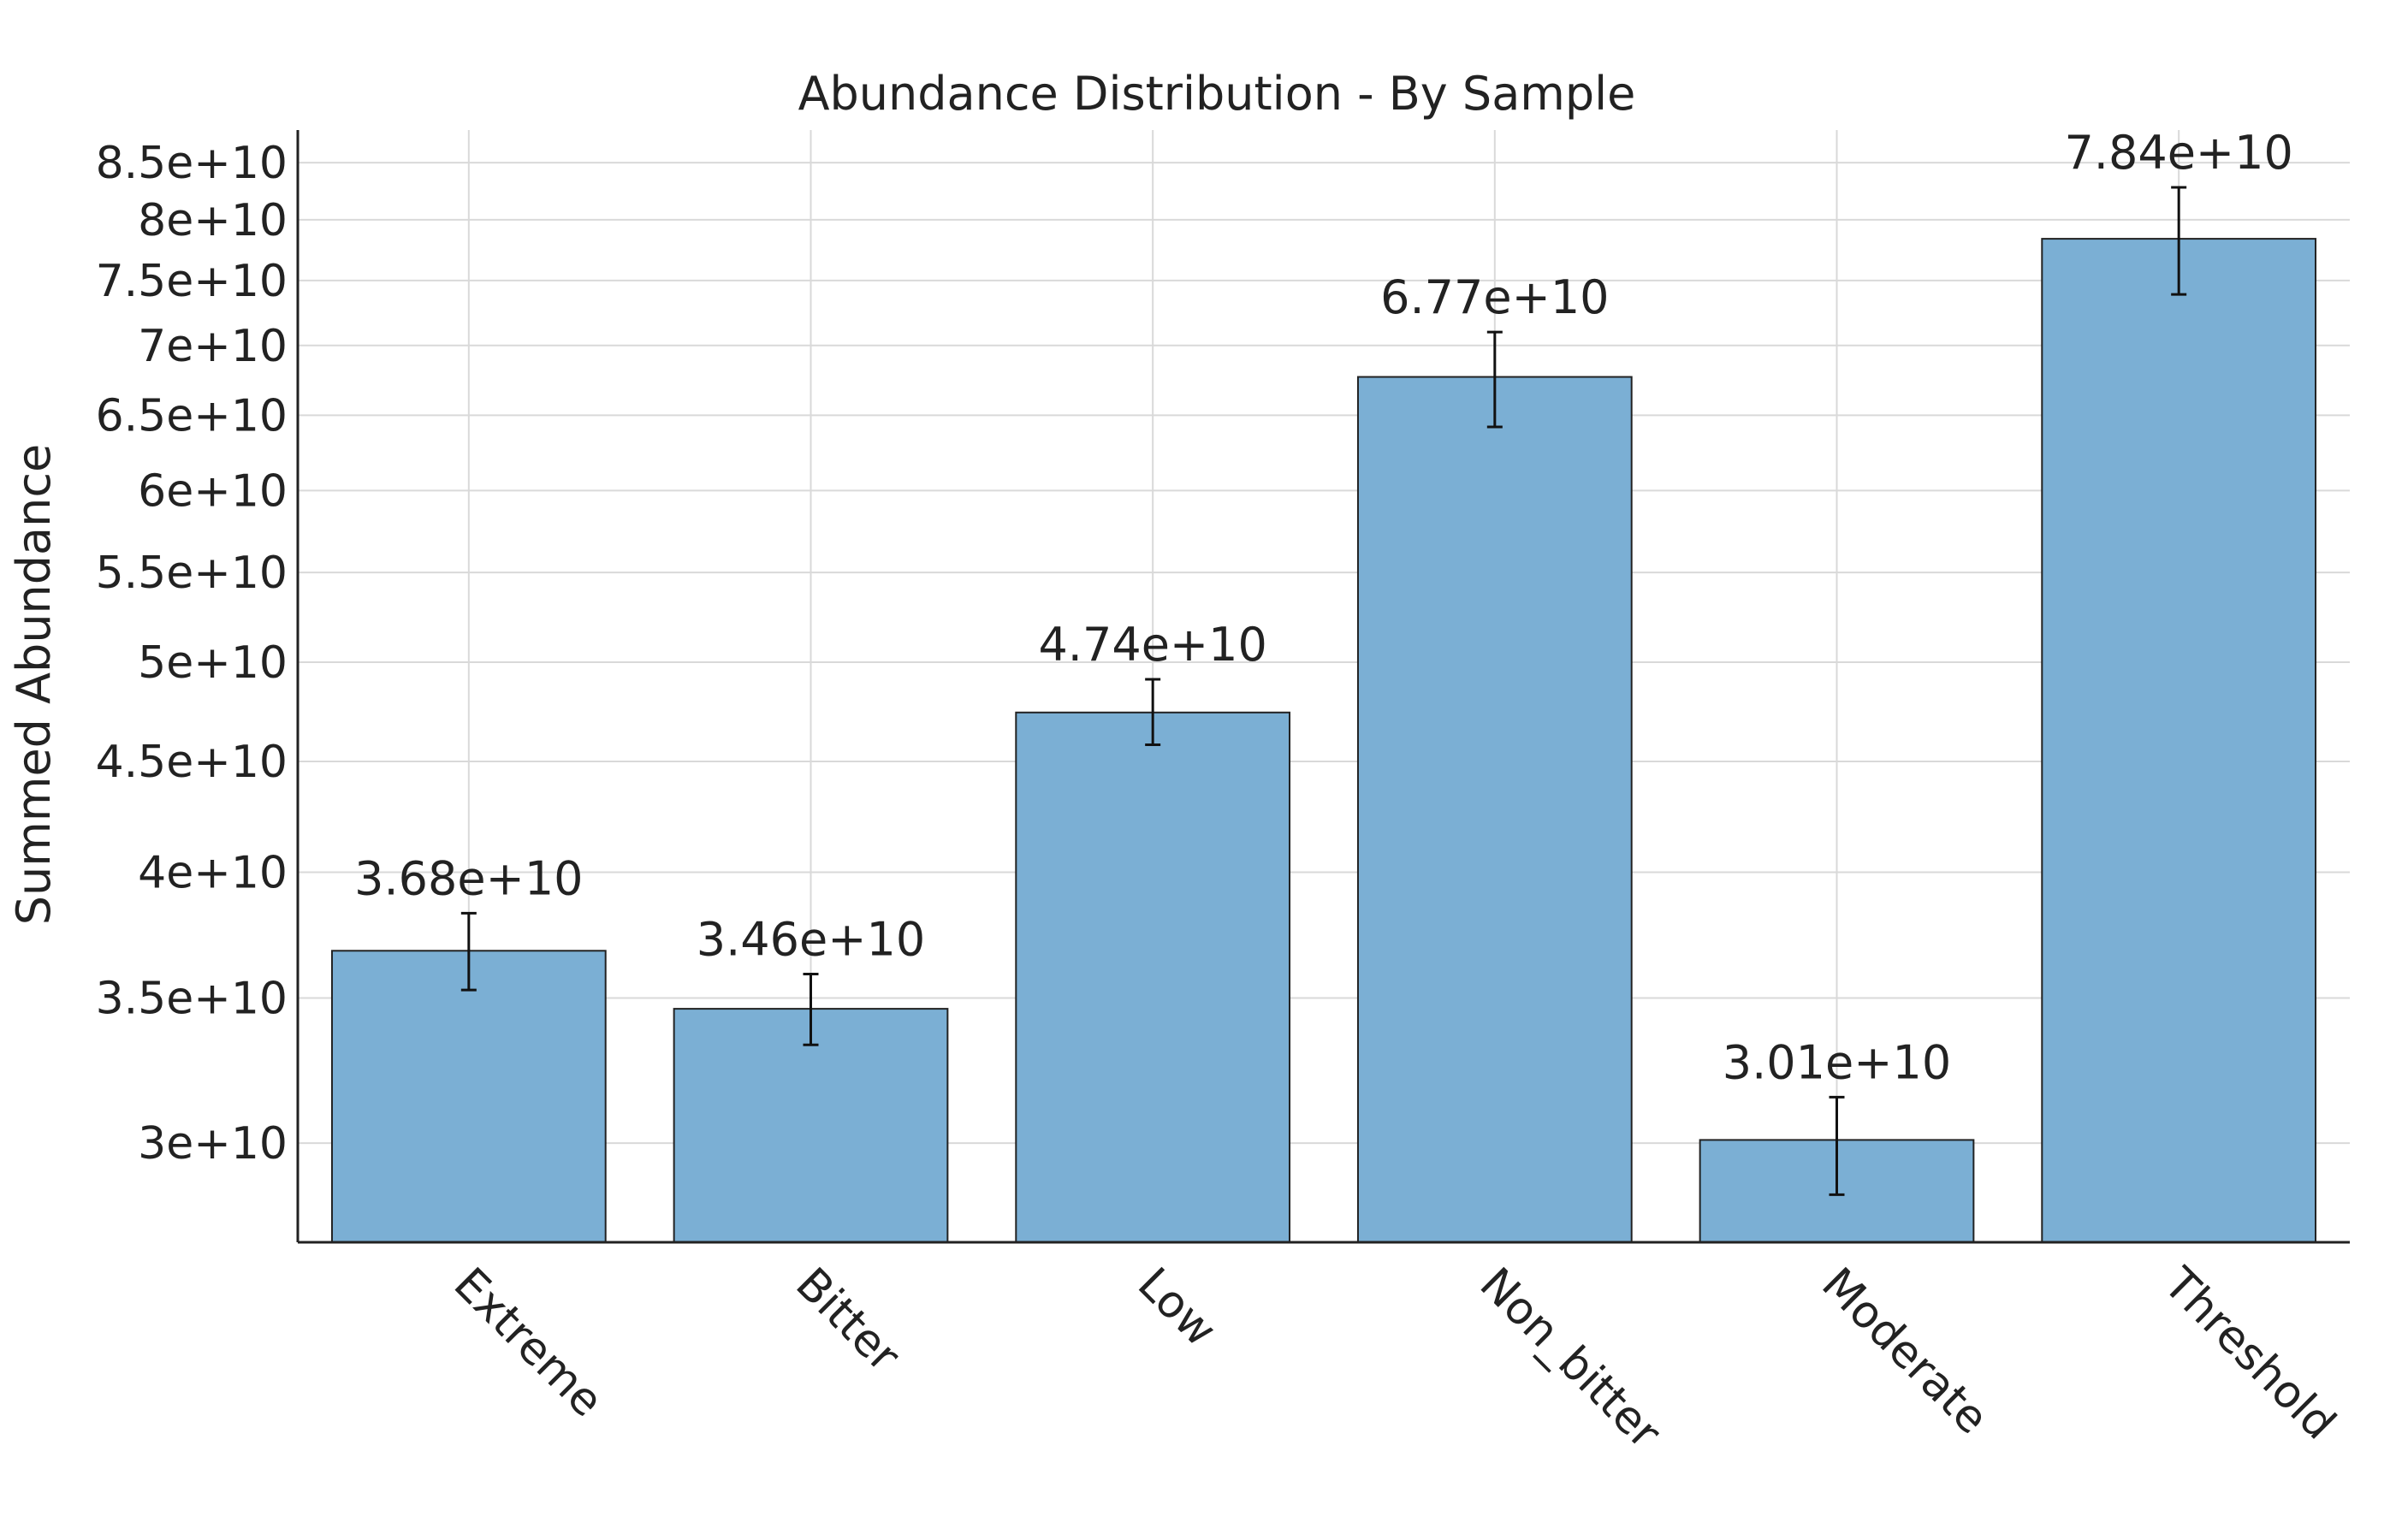 The width and height of the screenshot is (2396, 1540). I want to click on y-tick-label: 6e+10, so click(213, 491).